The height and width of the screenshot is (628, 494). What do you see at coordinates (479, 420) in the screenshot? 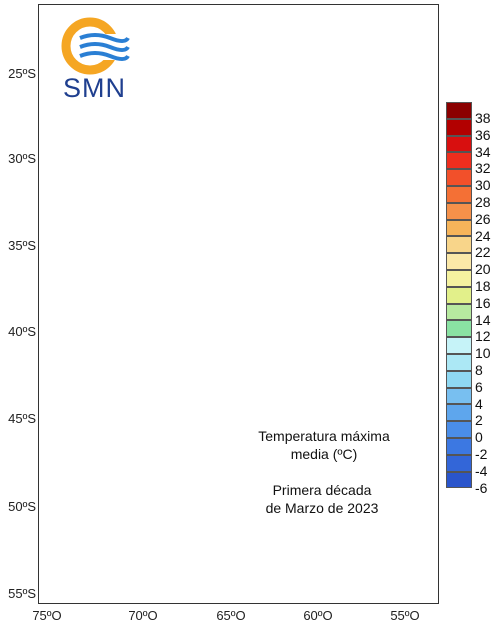
I see `legend-label: 2` at bounding box center [479, 420].